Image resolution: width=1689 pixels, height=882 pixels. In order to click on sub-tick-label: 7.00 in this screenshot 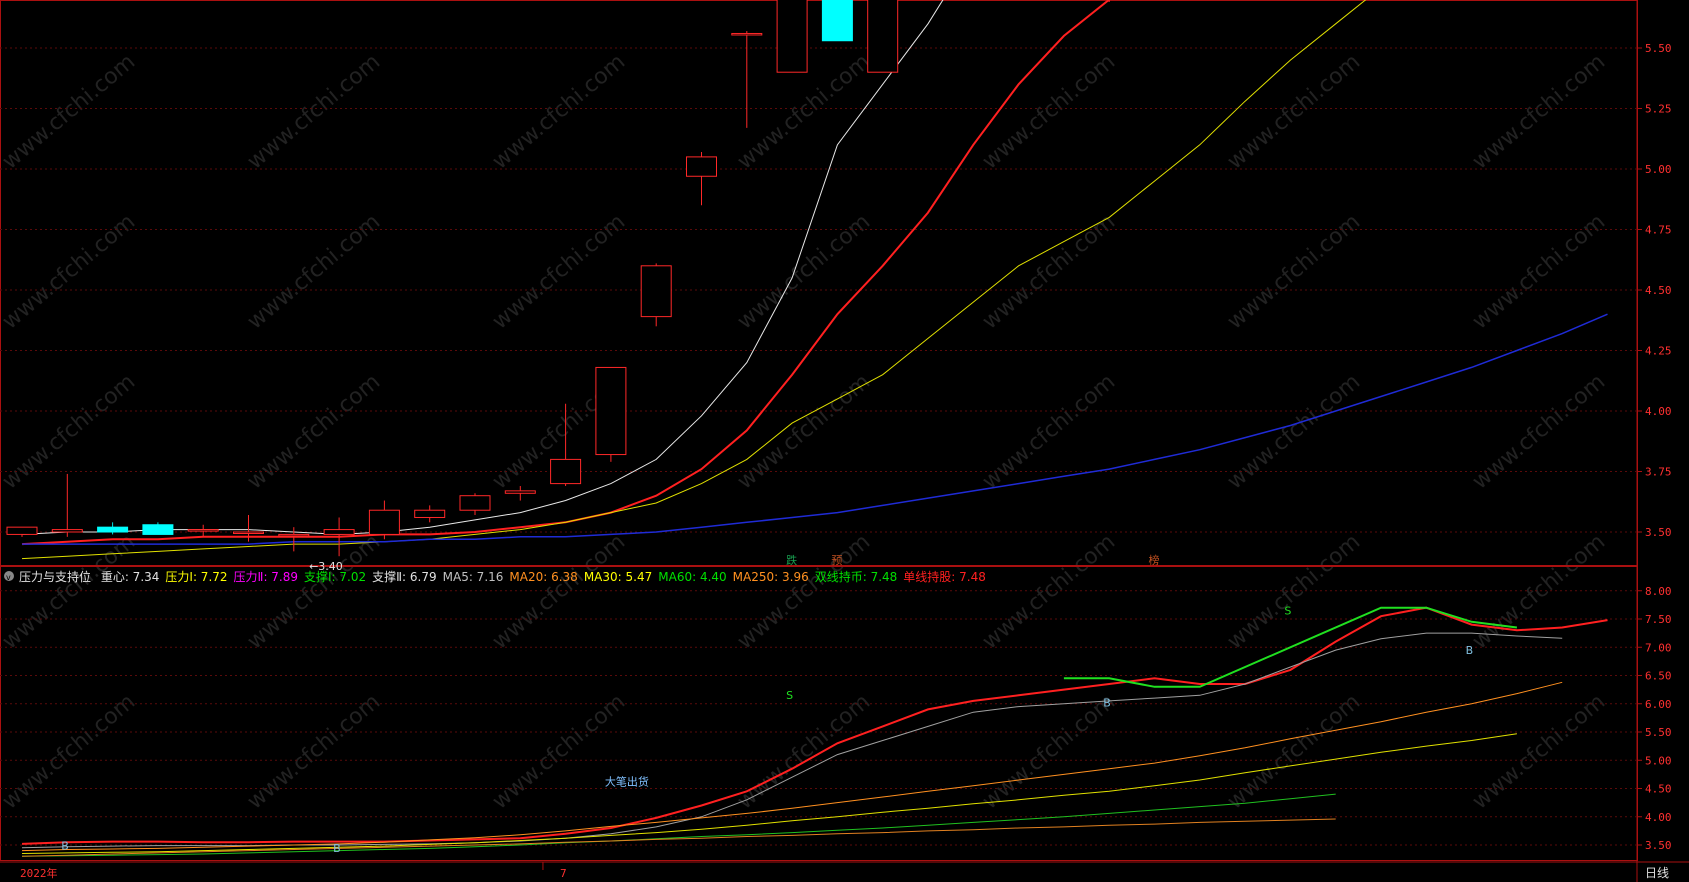, I will do `click(1658, 647)`.